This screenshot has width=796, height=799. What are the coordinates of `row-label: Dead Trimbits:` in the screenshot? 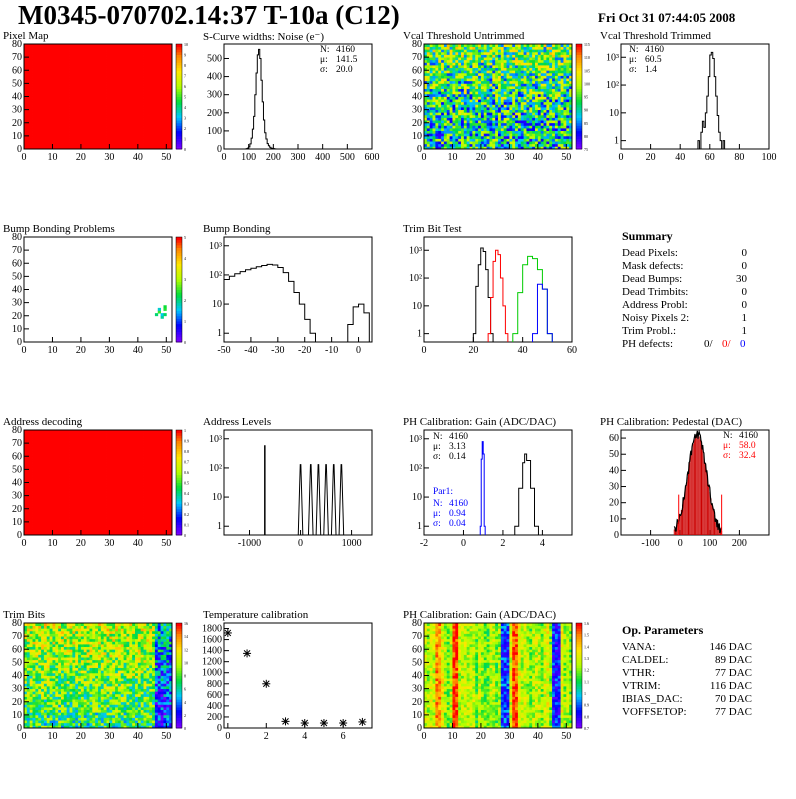 It's located at (655, 292).